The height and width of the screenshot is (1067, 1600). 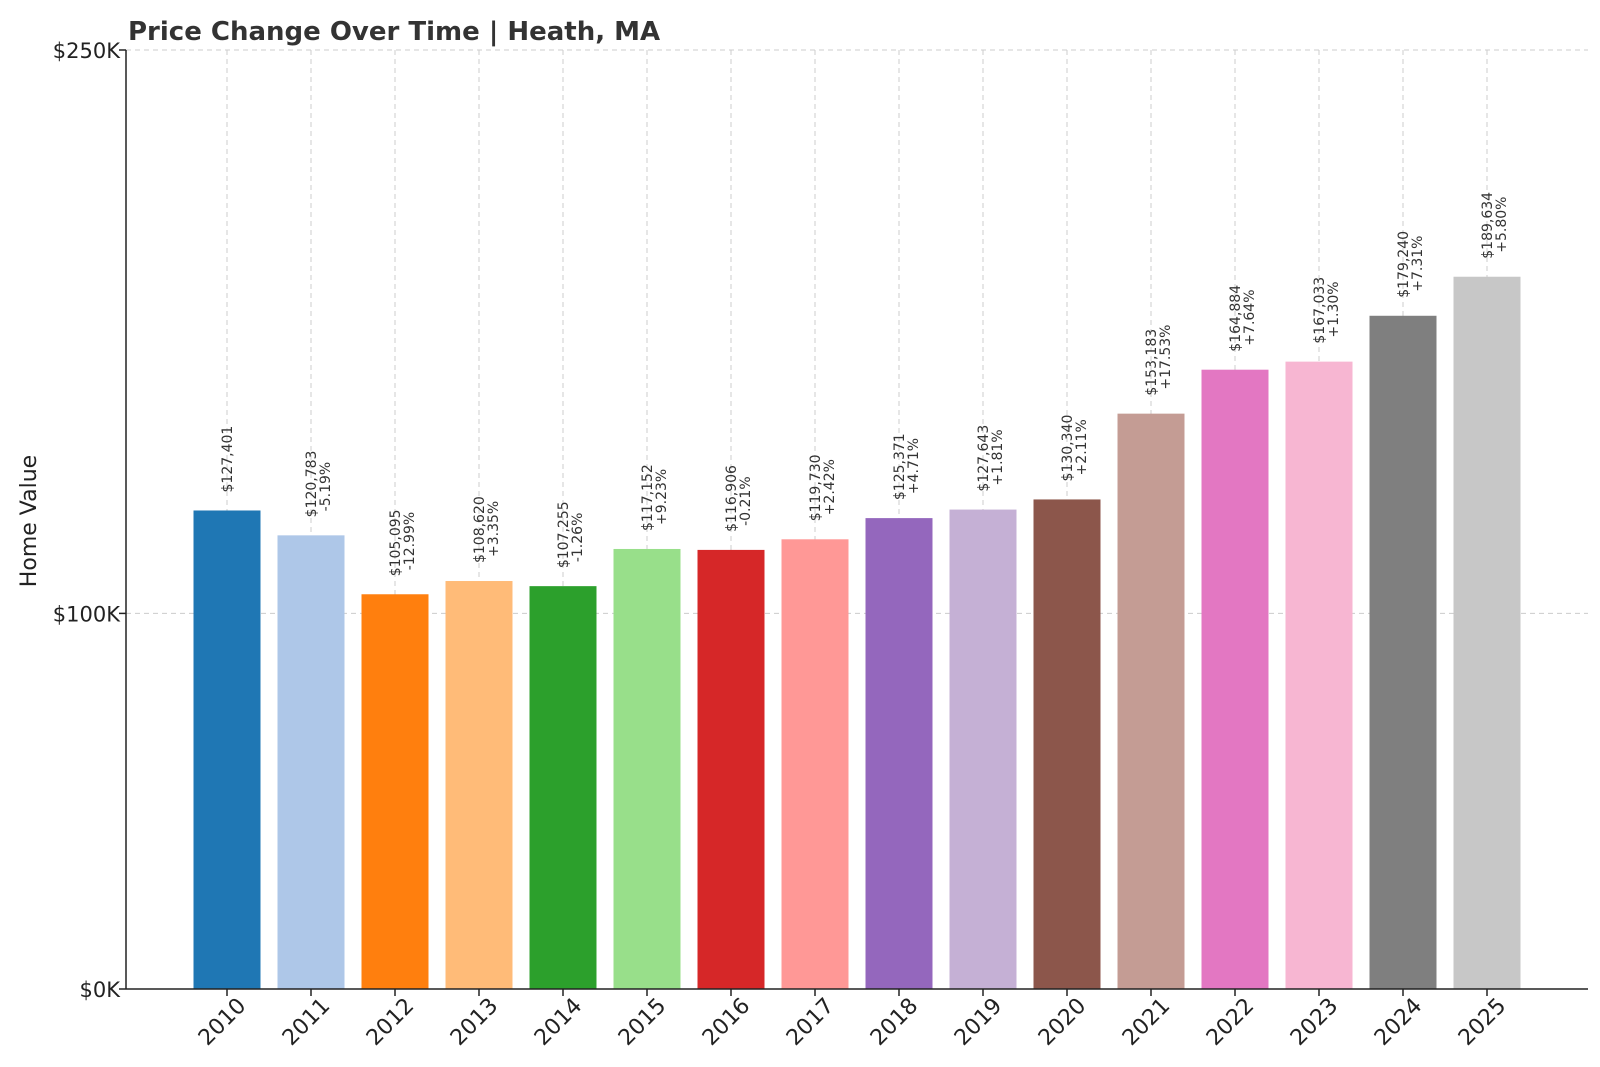 I want to click on value-label: $105,095, so click(x=396, y=542).